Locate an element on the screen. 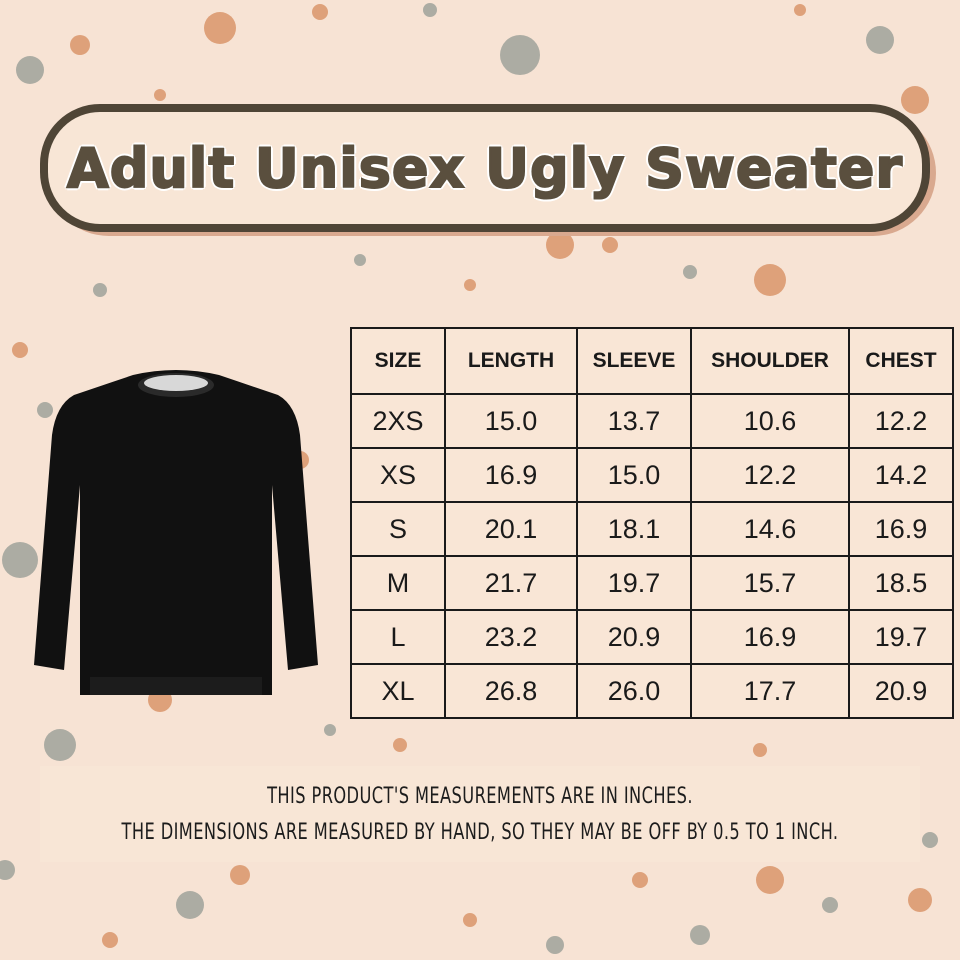 Image resolution: width=960 pixels, height=960 pixels. measurement-cell: 10.6 is located at coordinates (770, 421).